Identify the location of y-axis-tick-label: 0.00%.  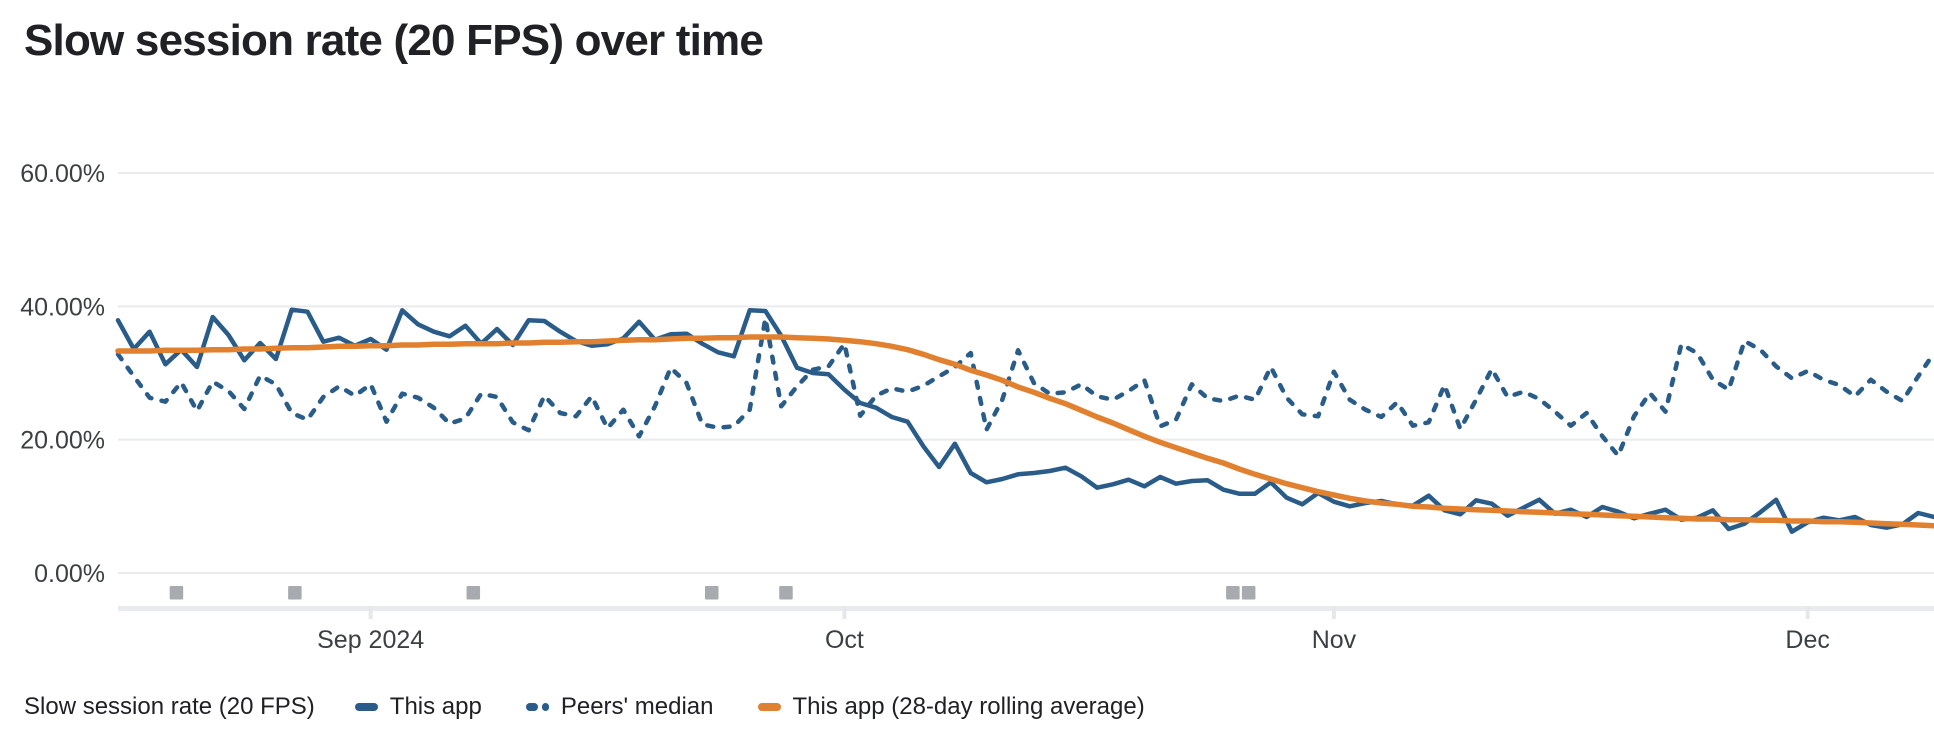
(69, 574).